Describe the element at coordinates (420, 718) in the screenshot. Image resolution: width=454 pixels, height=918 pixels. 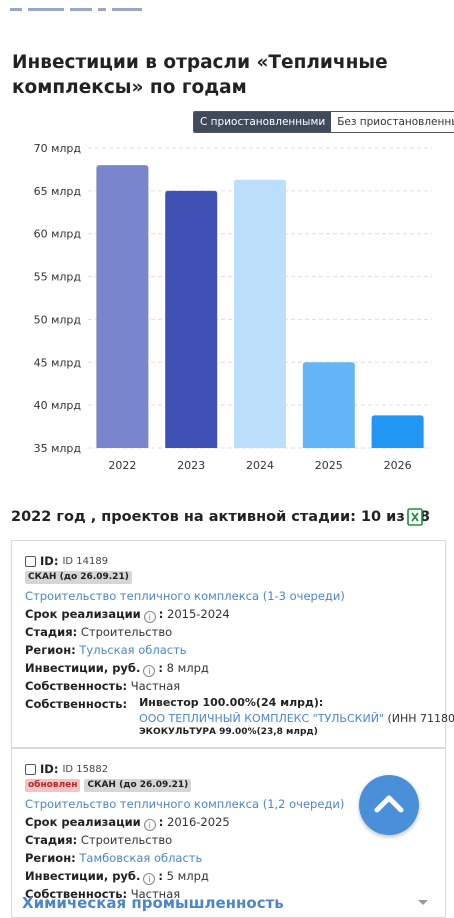
I see `owner-inn: (ИНН 7118017185)` at that location.